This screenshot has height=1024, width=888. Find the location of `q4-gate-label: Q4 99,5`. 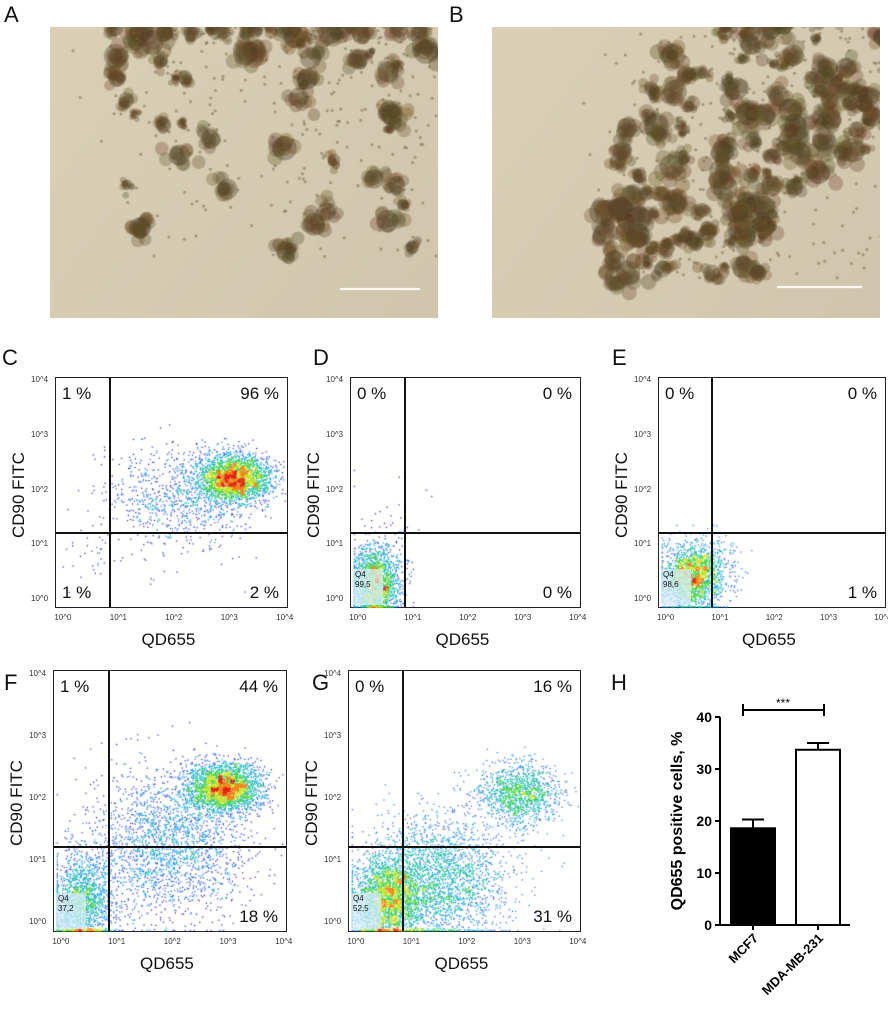

q4-gate-label: Q4 99,5 is located at coordinates (368, 587).